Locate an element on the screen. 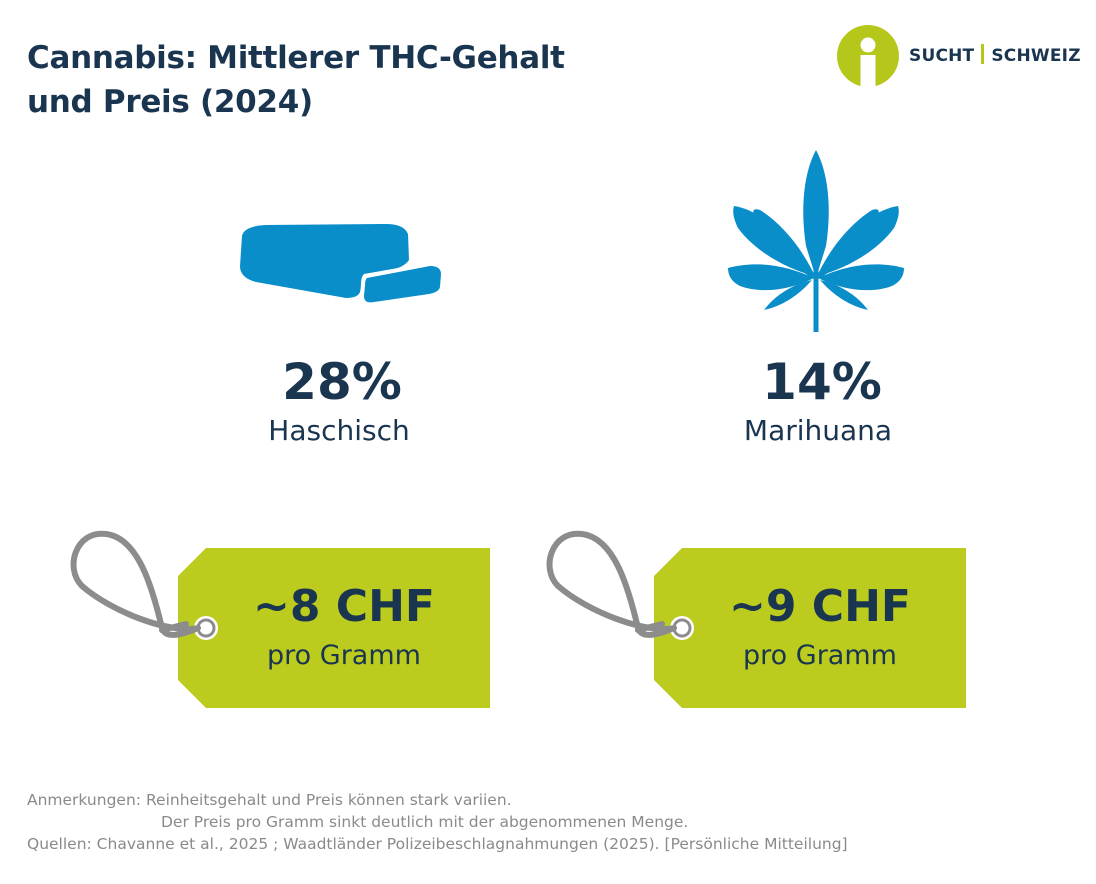 The width and height of the screenshot is (1096, 884). price-hashish: ~8 CHF is located at coordinates (344, 606).